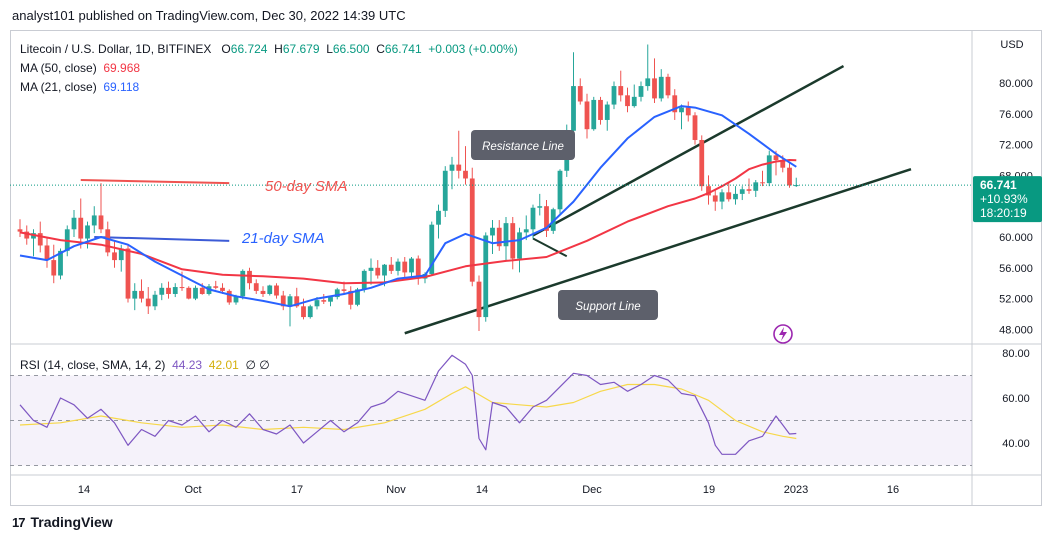  I want to click on change-value: +0.003 (+0.00%), so click(473, 49).